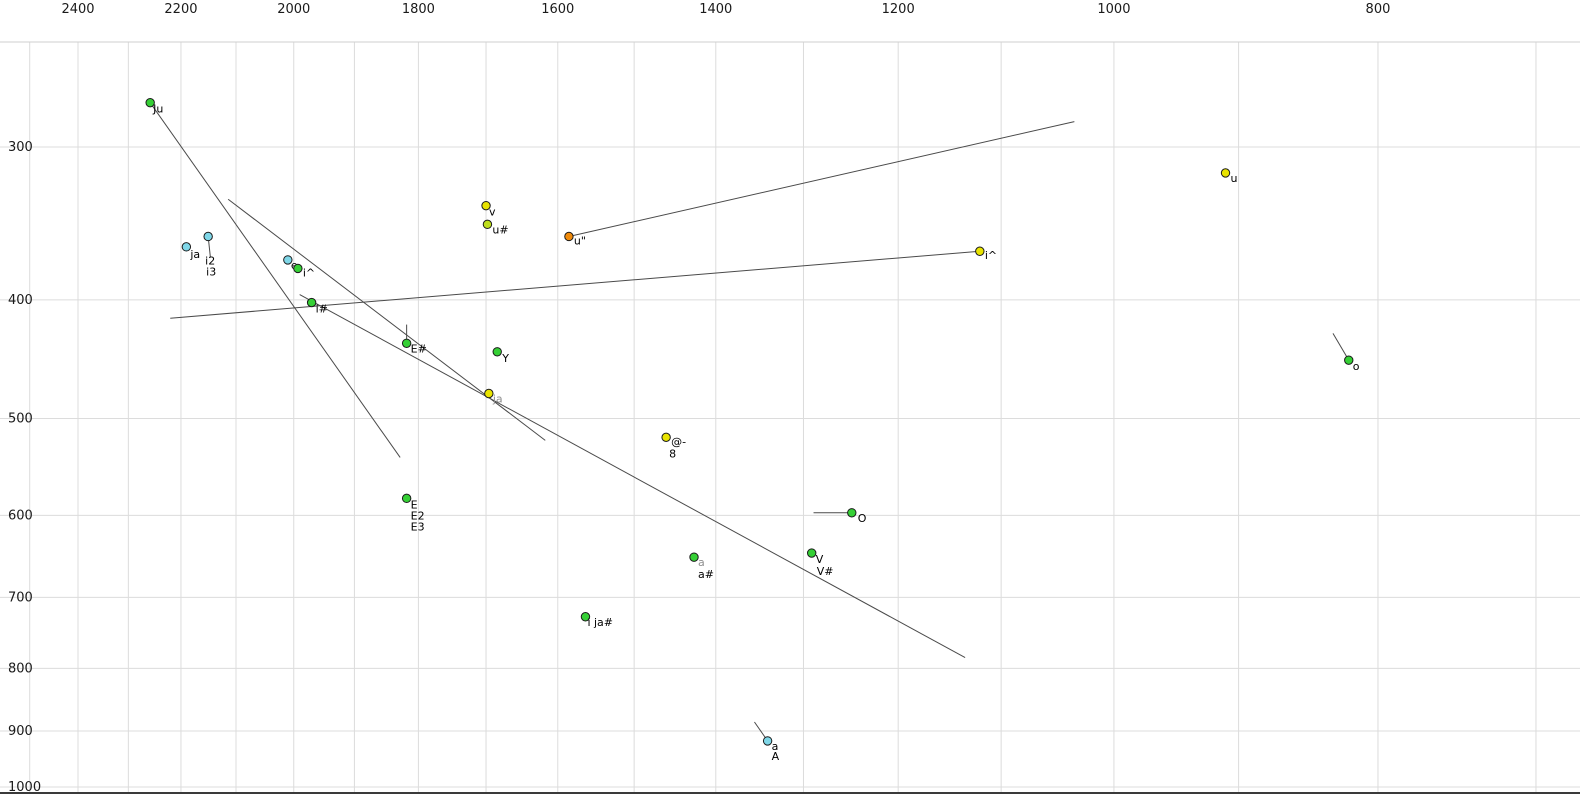  I want to click on point-label: v, so click(492, 212).